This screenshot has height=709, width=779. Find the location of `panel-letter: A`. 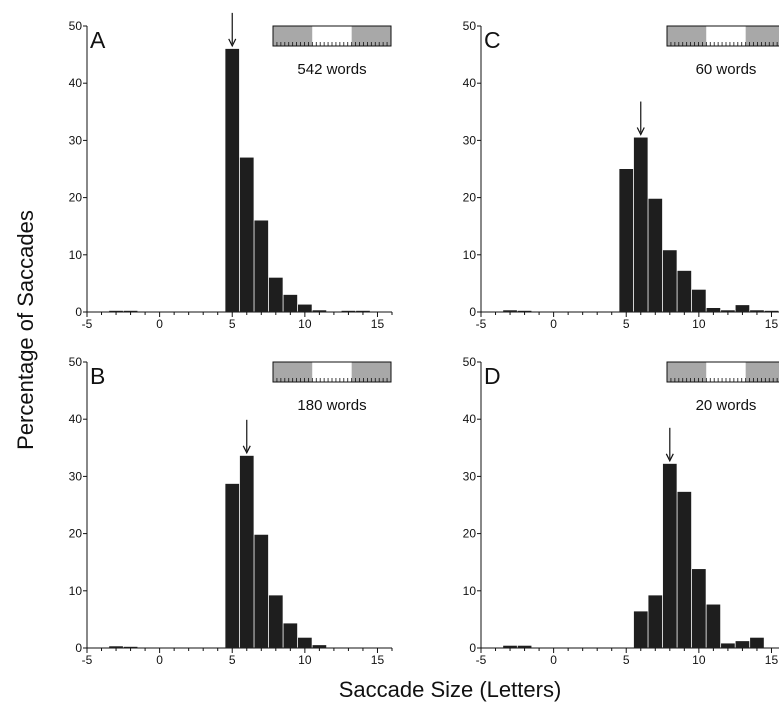

panel-letter: A is located at coordinates (98, 40).